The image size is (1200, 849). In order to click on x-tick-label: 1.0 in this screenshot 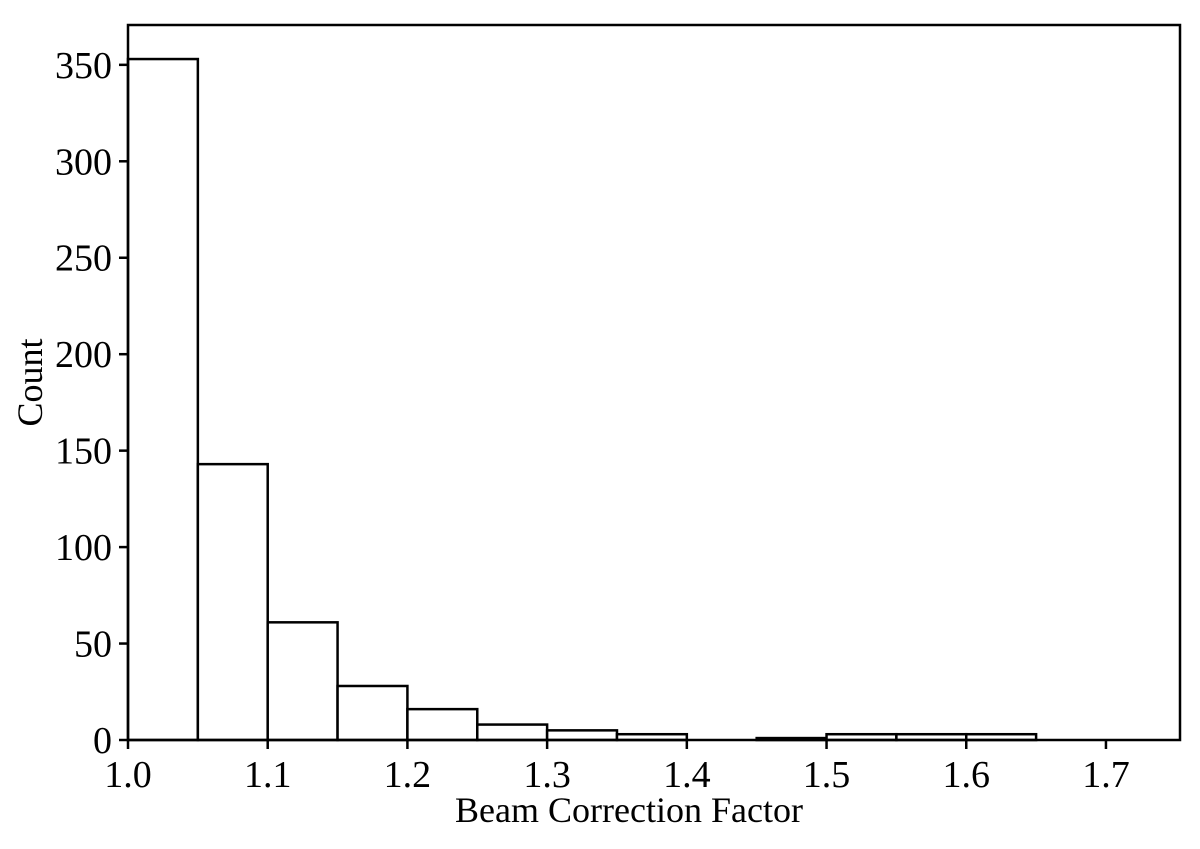, I will do `click(128, 775)`.